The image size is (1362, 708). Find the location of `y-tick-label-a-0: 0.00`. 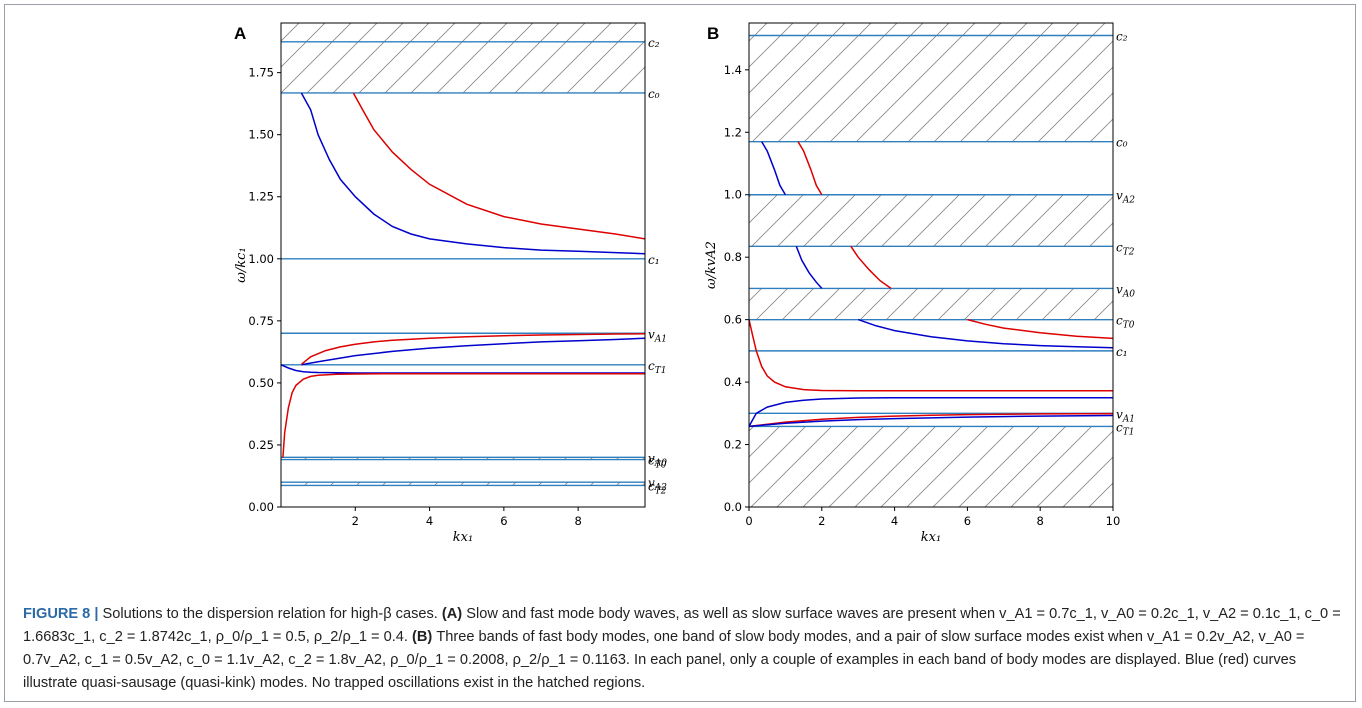

y-tick-label-a-0: 0.00 is located at coordinates (261, 507).